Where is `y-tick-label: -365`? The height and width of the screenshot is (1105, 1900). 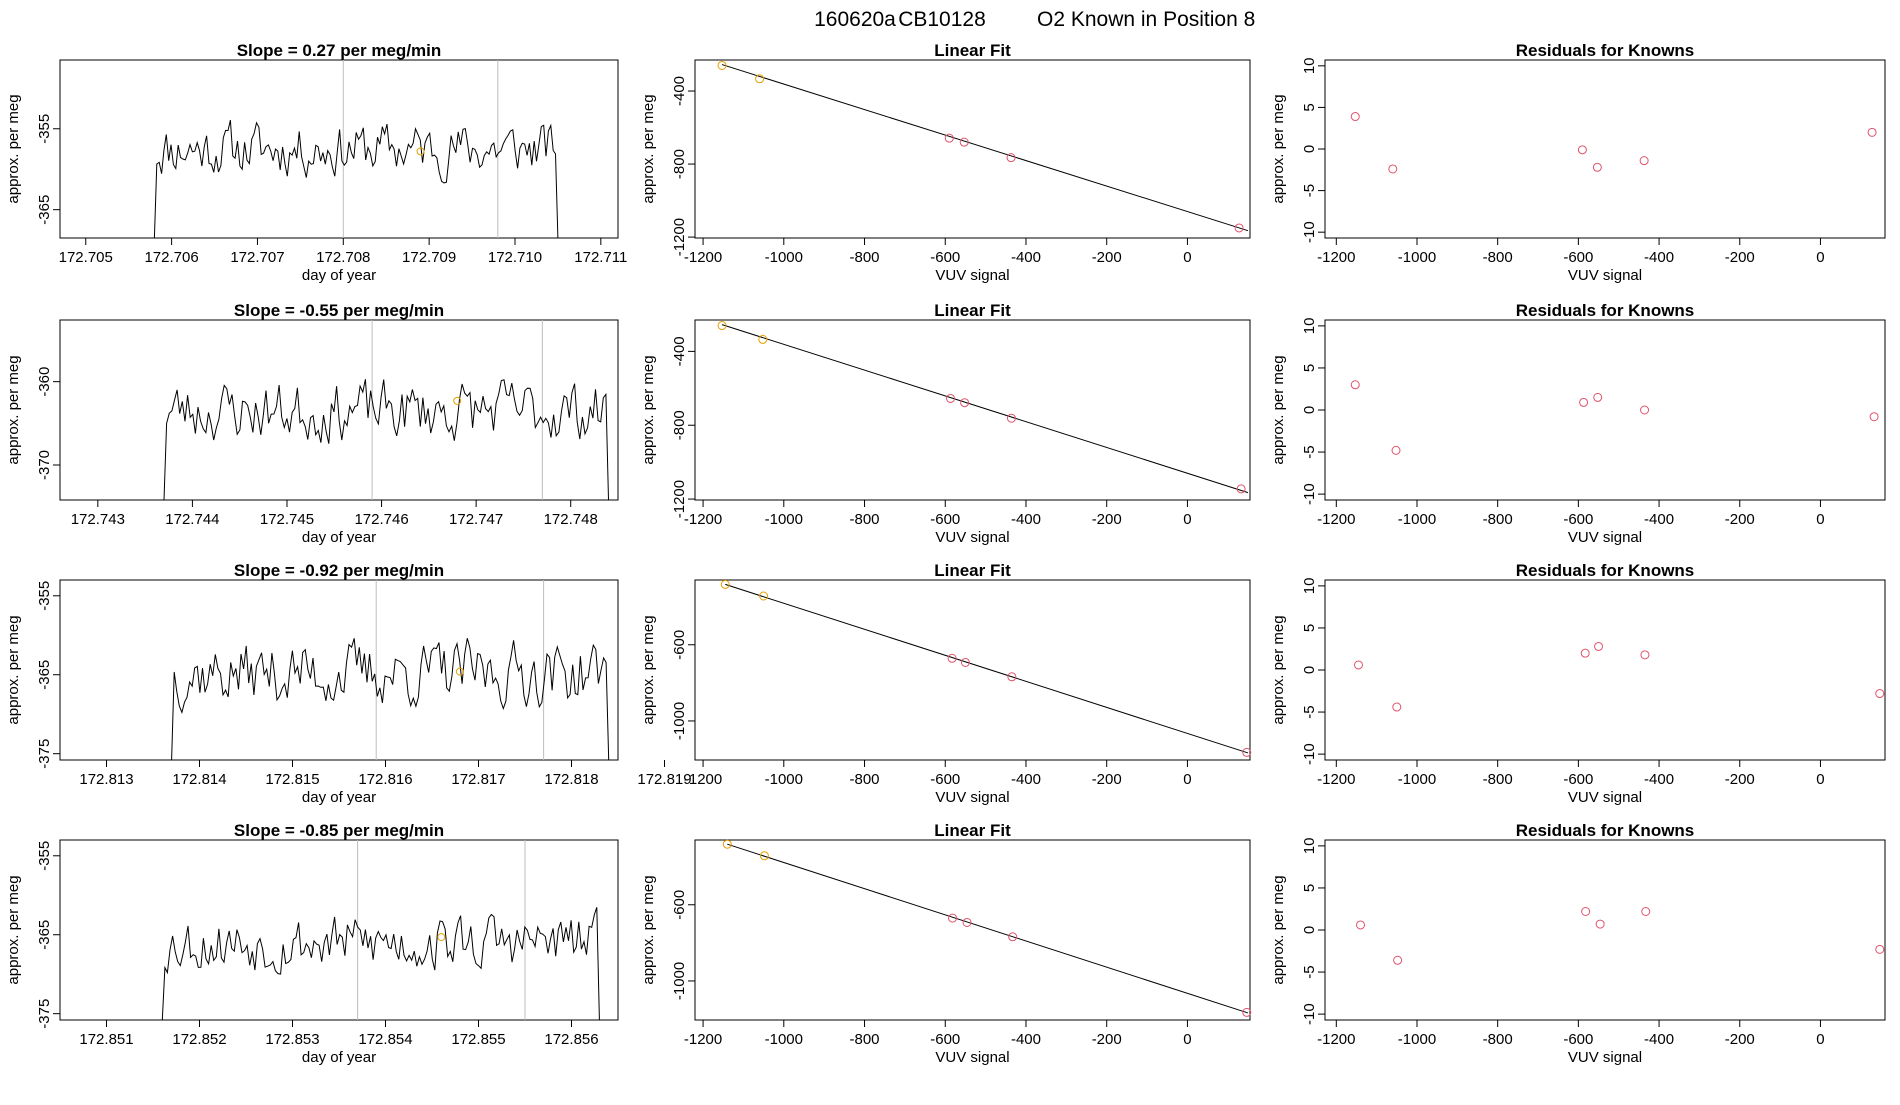
y-tick-label: -365 is located at coordinates (44, 210).